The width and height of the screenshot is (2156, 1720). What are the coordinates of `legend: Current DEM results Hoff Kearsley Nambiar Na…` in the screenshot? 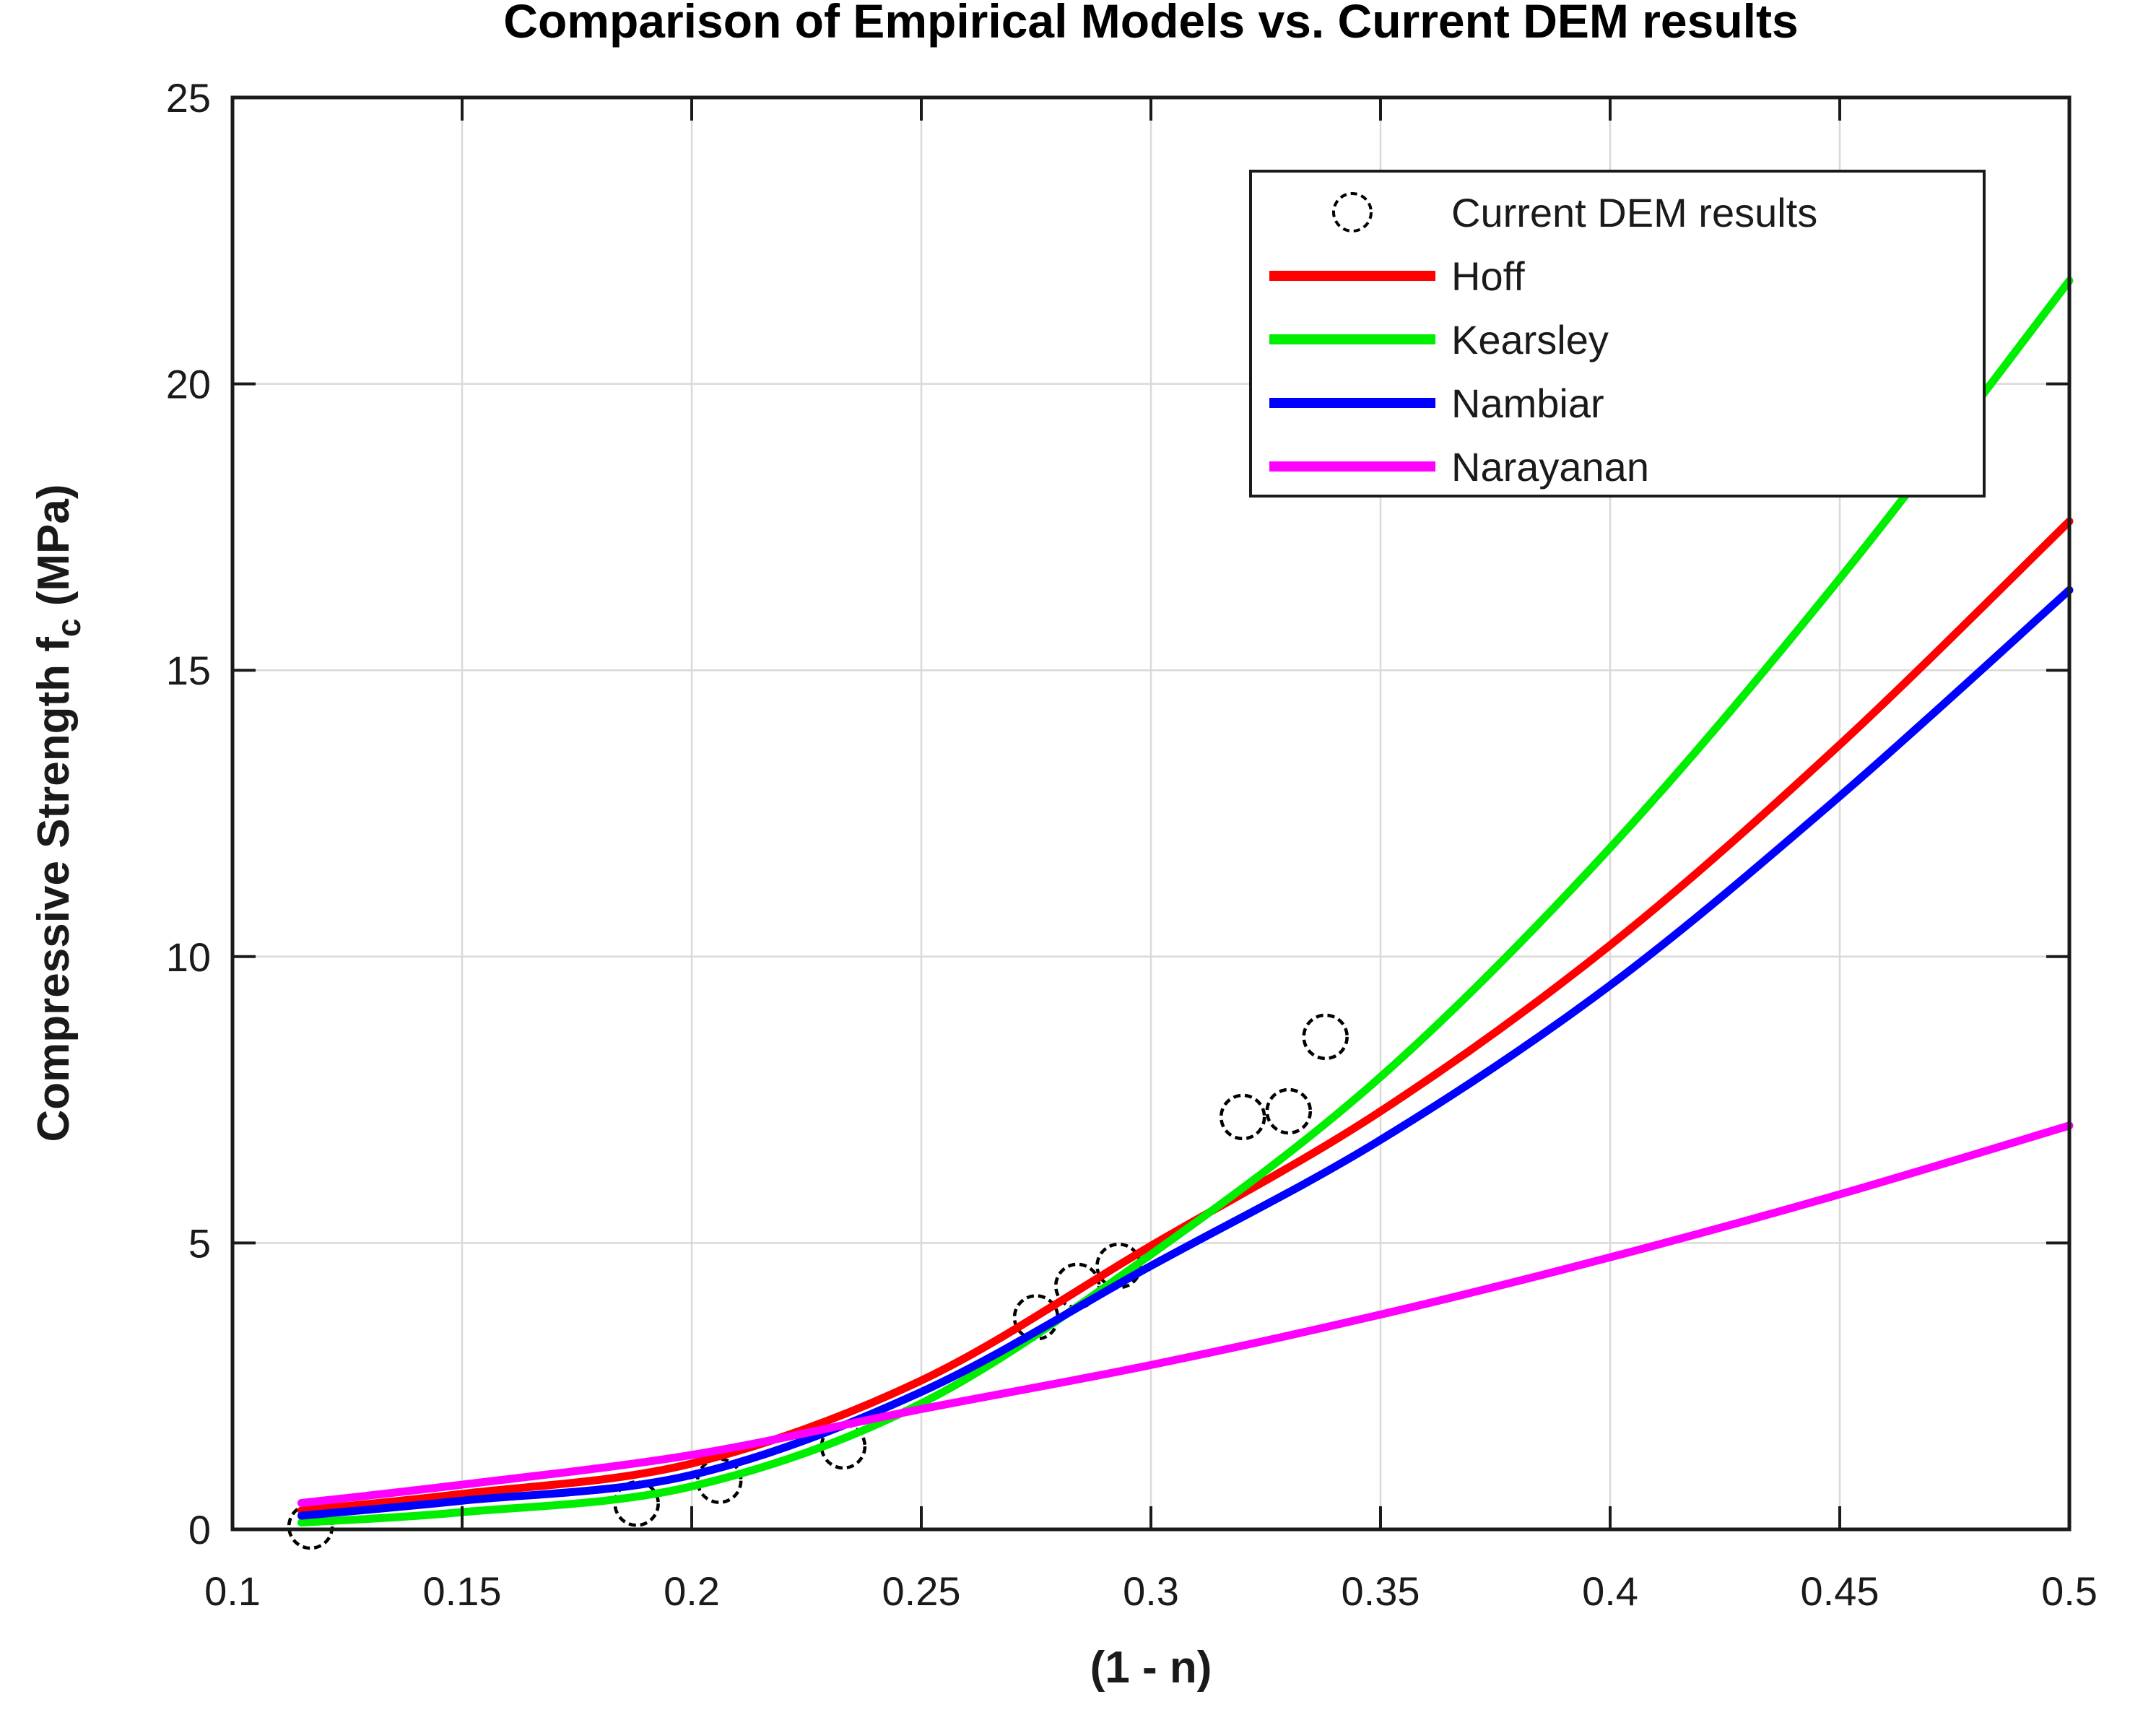 It's located at (1617, 334).